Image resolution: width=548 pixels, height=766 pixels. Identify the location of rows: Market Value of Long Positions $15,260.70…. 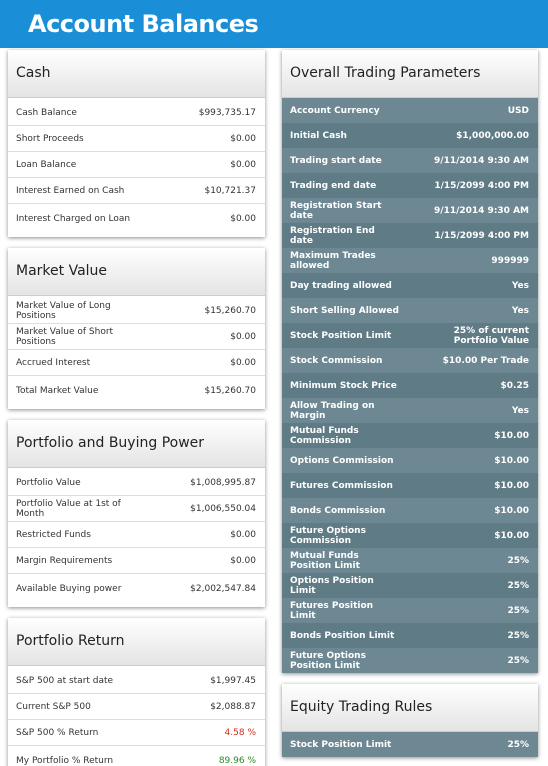
(136, 352).